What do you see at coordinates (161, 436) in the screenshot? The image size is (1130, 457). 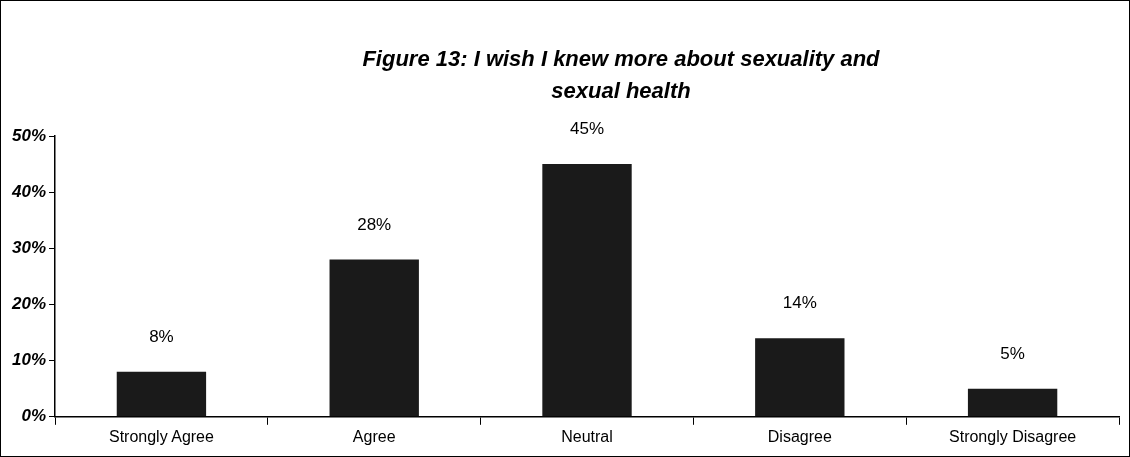 I see `x-tick-label: Strongly Agree` at bounding box center [161, 436].